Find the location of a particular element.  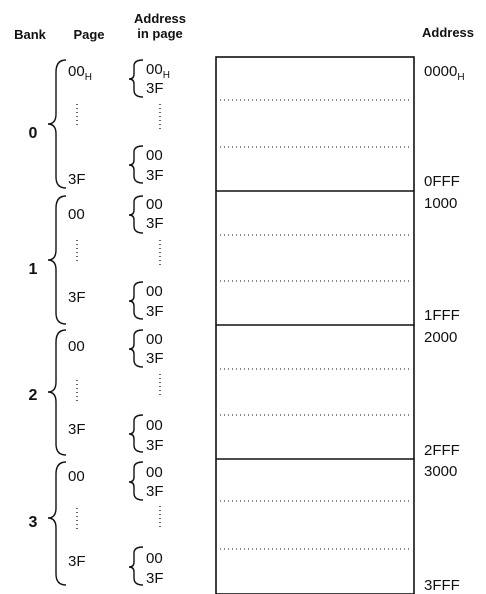

header-bank: Bank is located at coordinates (30, 34).